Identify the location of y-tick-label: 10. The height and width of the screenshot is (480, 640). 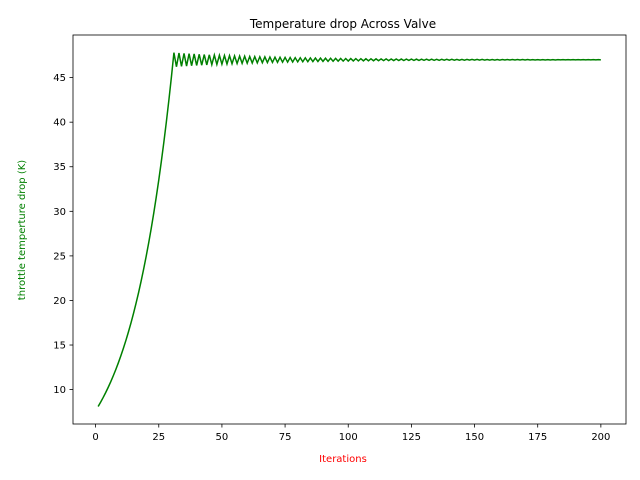
(59, 390).